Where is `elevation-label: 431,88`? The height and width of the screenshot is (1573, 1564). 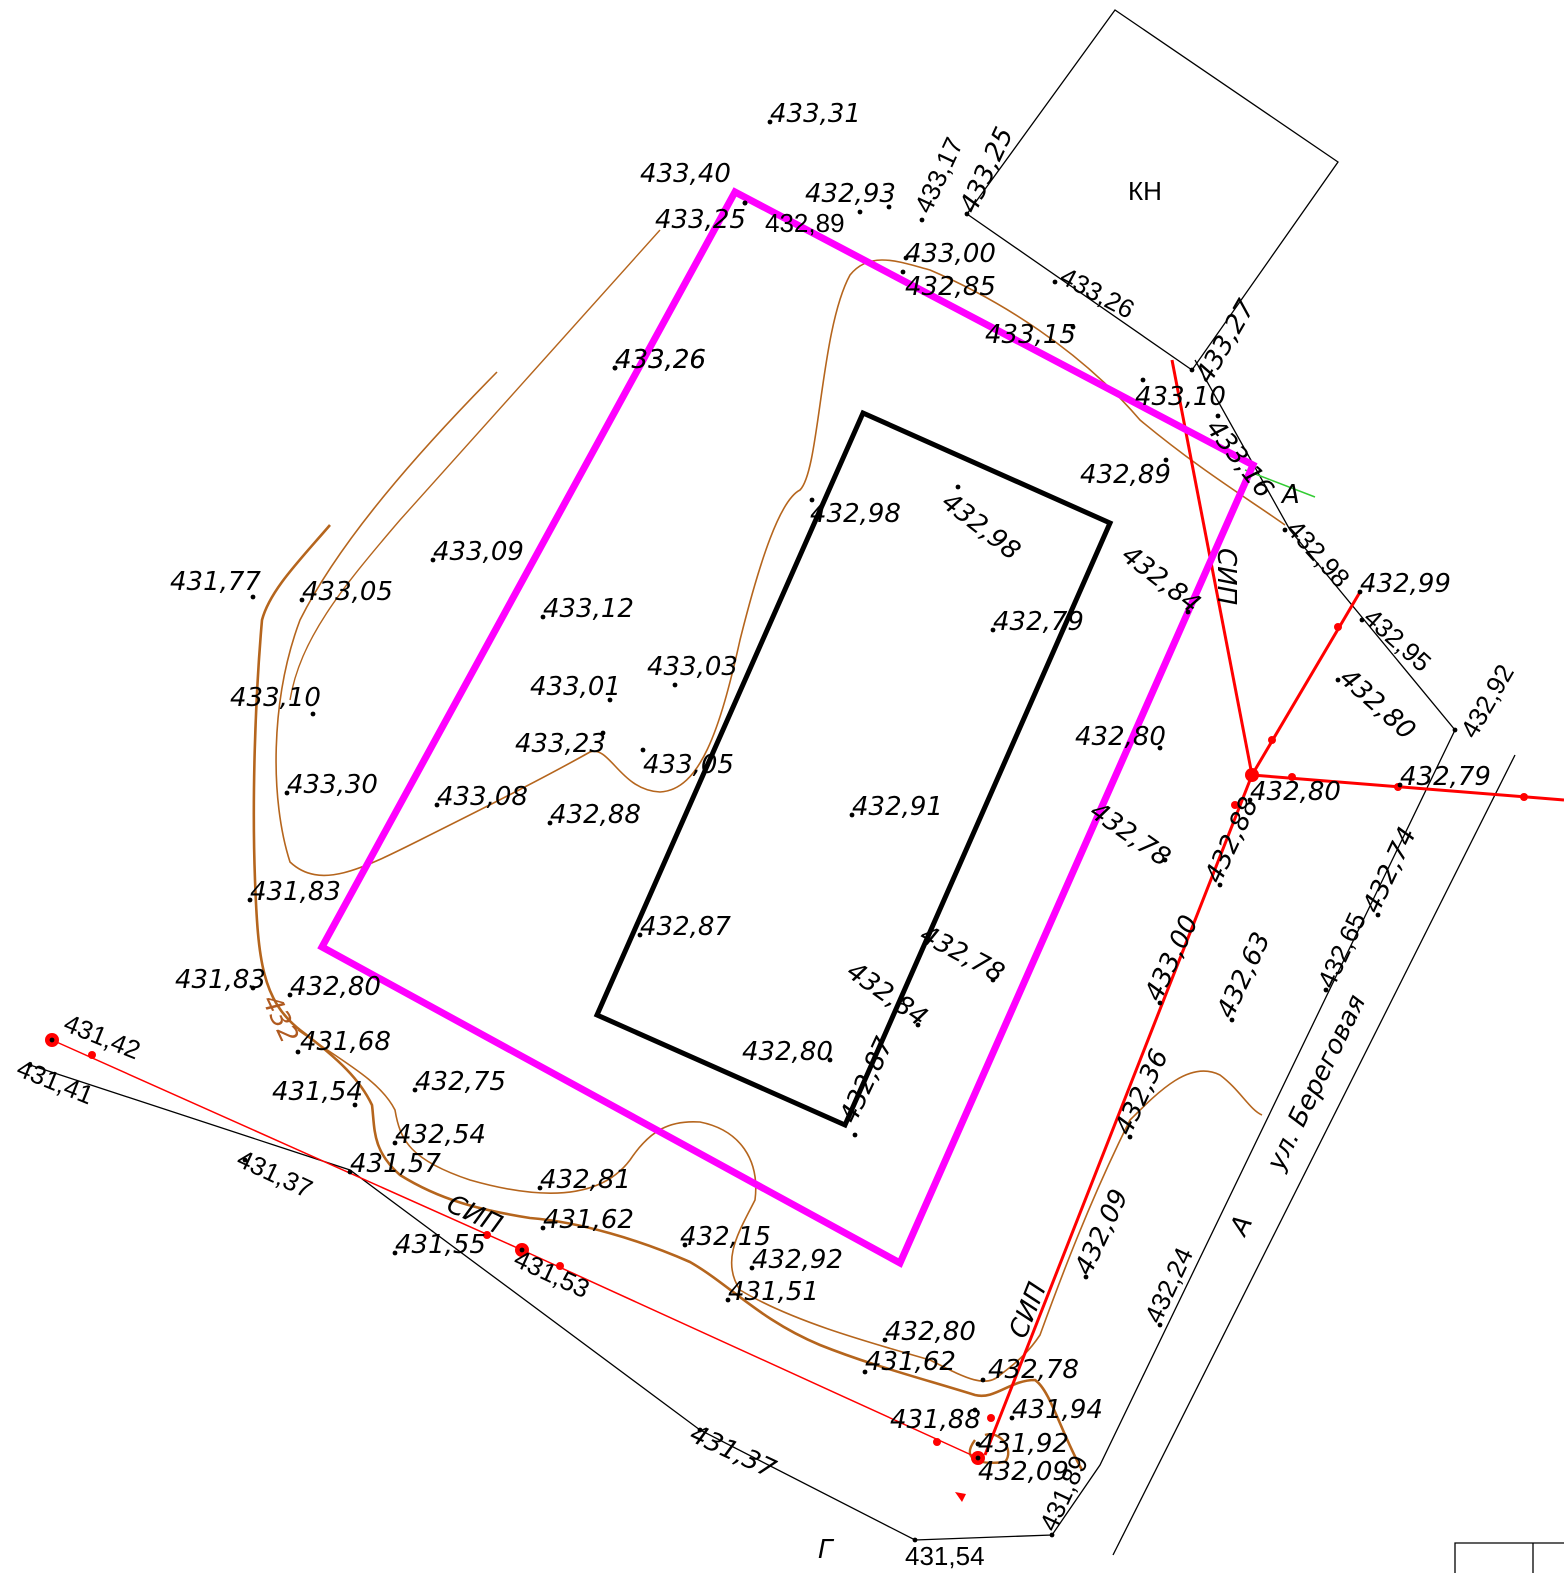 elevation-label: 431,88 is located at coordinates (935, 1420).